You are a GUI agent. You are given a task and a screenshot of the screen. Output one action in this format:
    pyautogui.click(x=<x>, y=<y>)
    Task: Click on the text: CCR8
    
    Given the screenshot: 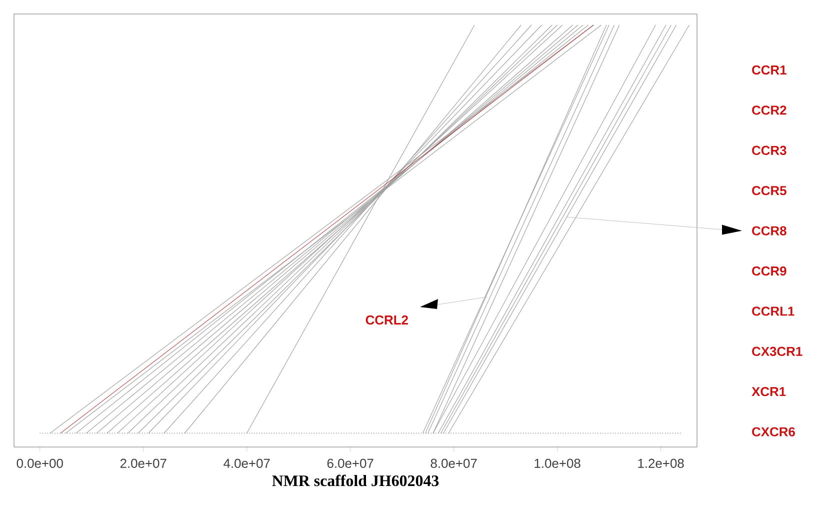 What is the action you would take?
    pyautogui.click(x=769, y=231)
    